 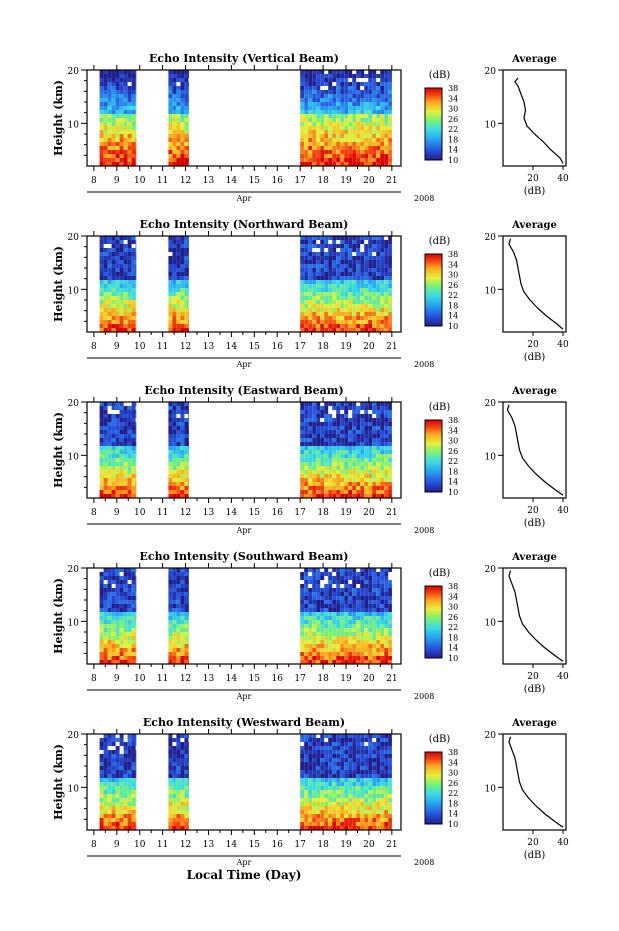 I want to click on colorbar-tick-label: 34, so click(x=453, y=430).